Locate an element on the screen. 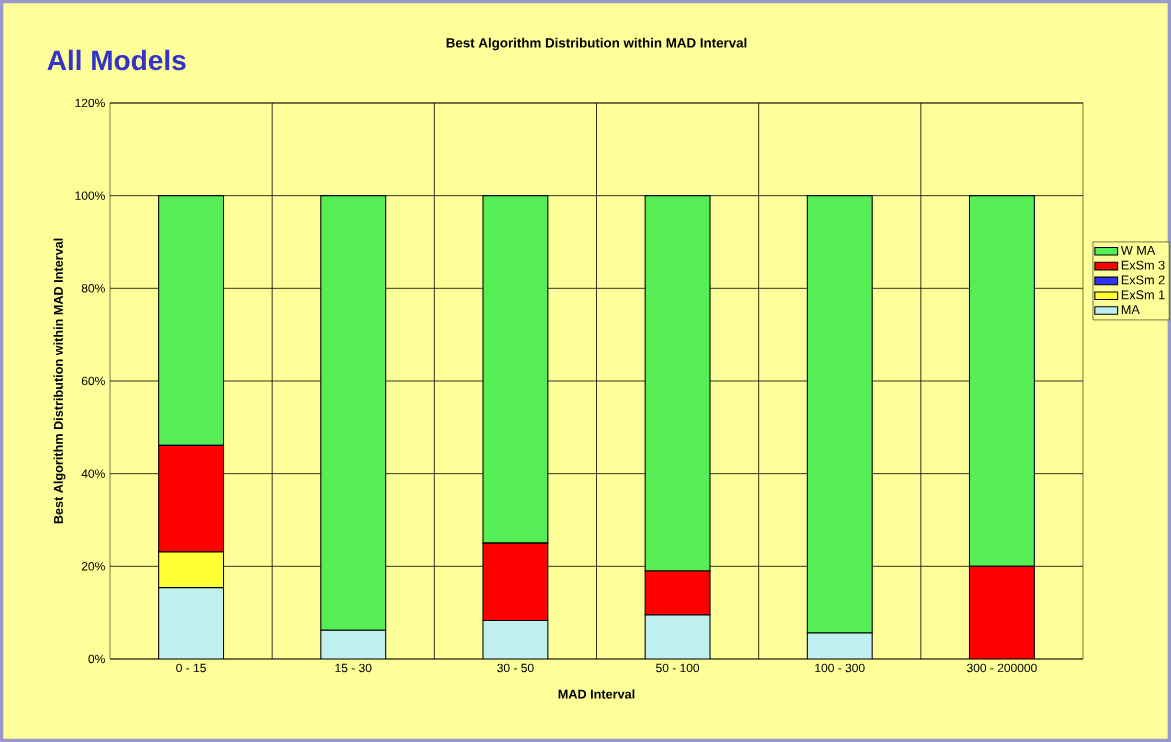  y-tick-label: 20% is located at coordinates (93, 566).